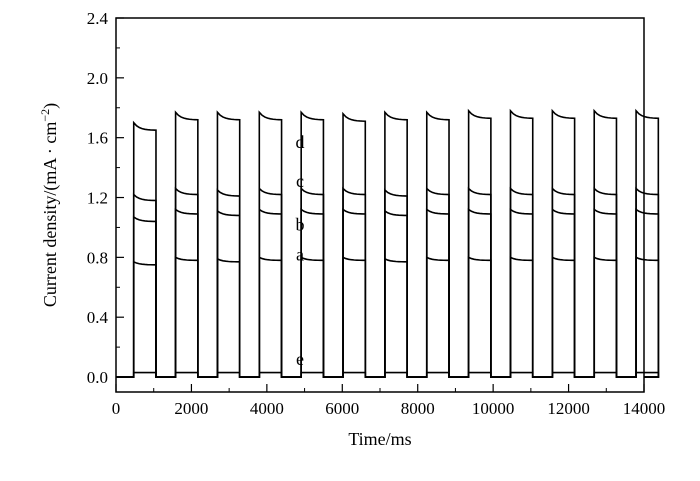 This screenshot has height=481, width=700. Describe the element at coordinates (300, 359) in the screenshot. I see `curve-label-e: e` at that location.